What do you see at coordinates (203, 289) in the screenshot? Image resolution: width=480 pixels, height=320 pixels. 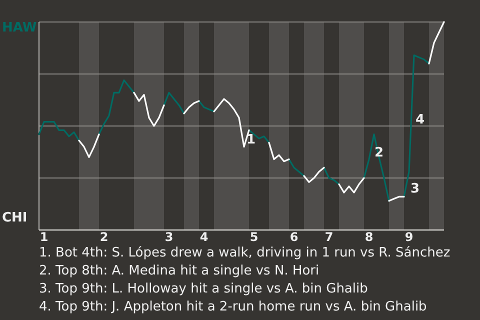 I see `text: 3. Top 9th: L. Holloway hit a single vs A. bin Ghalib` at bounding box center [203, 289].